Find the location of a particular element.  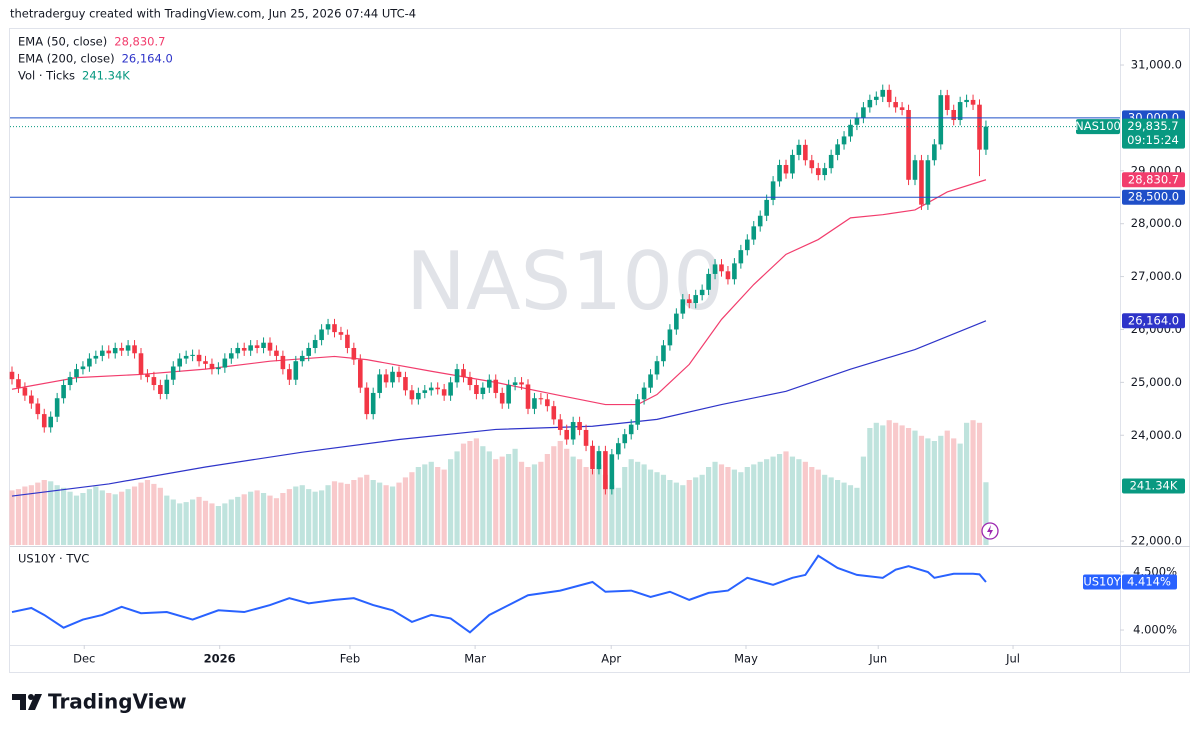

x-tick-label: Jun is located at coordinates (877, 659).